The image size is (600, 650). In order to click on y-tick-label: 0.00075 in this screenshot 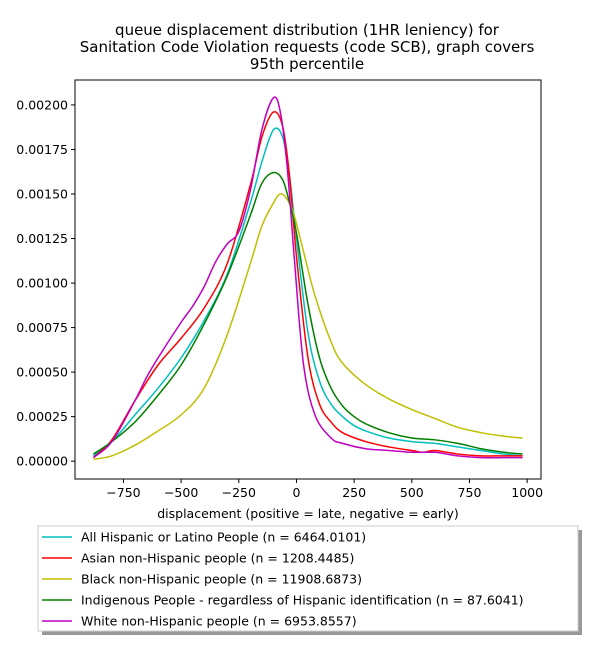, I will do `click(42, 327)`.